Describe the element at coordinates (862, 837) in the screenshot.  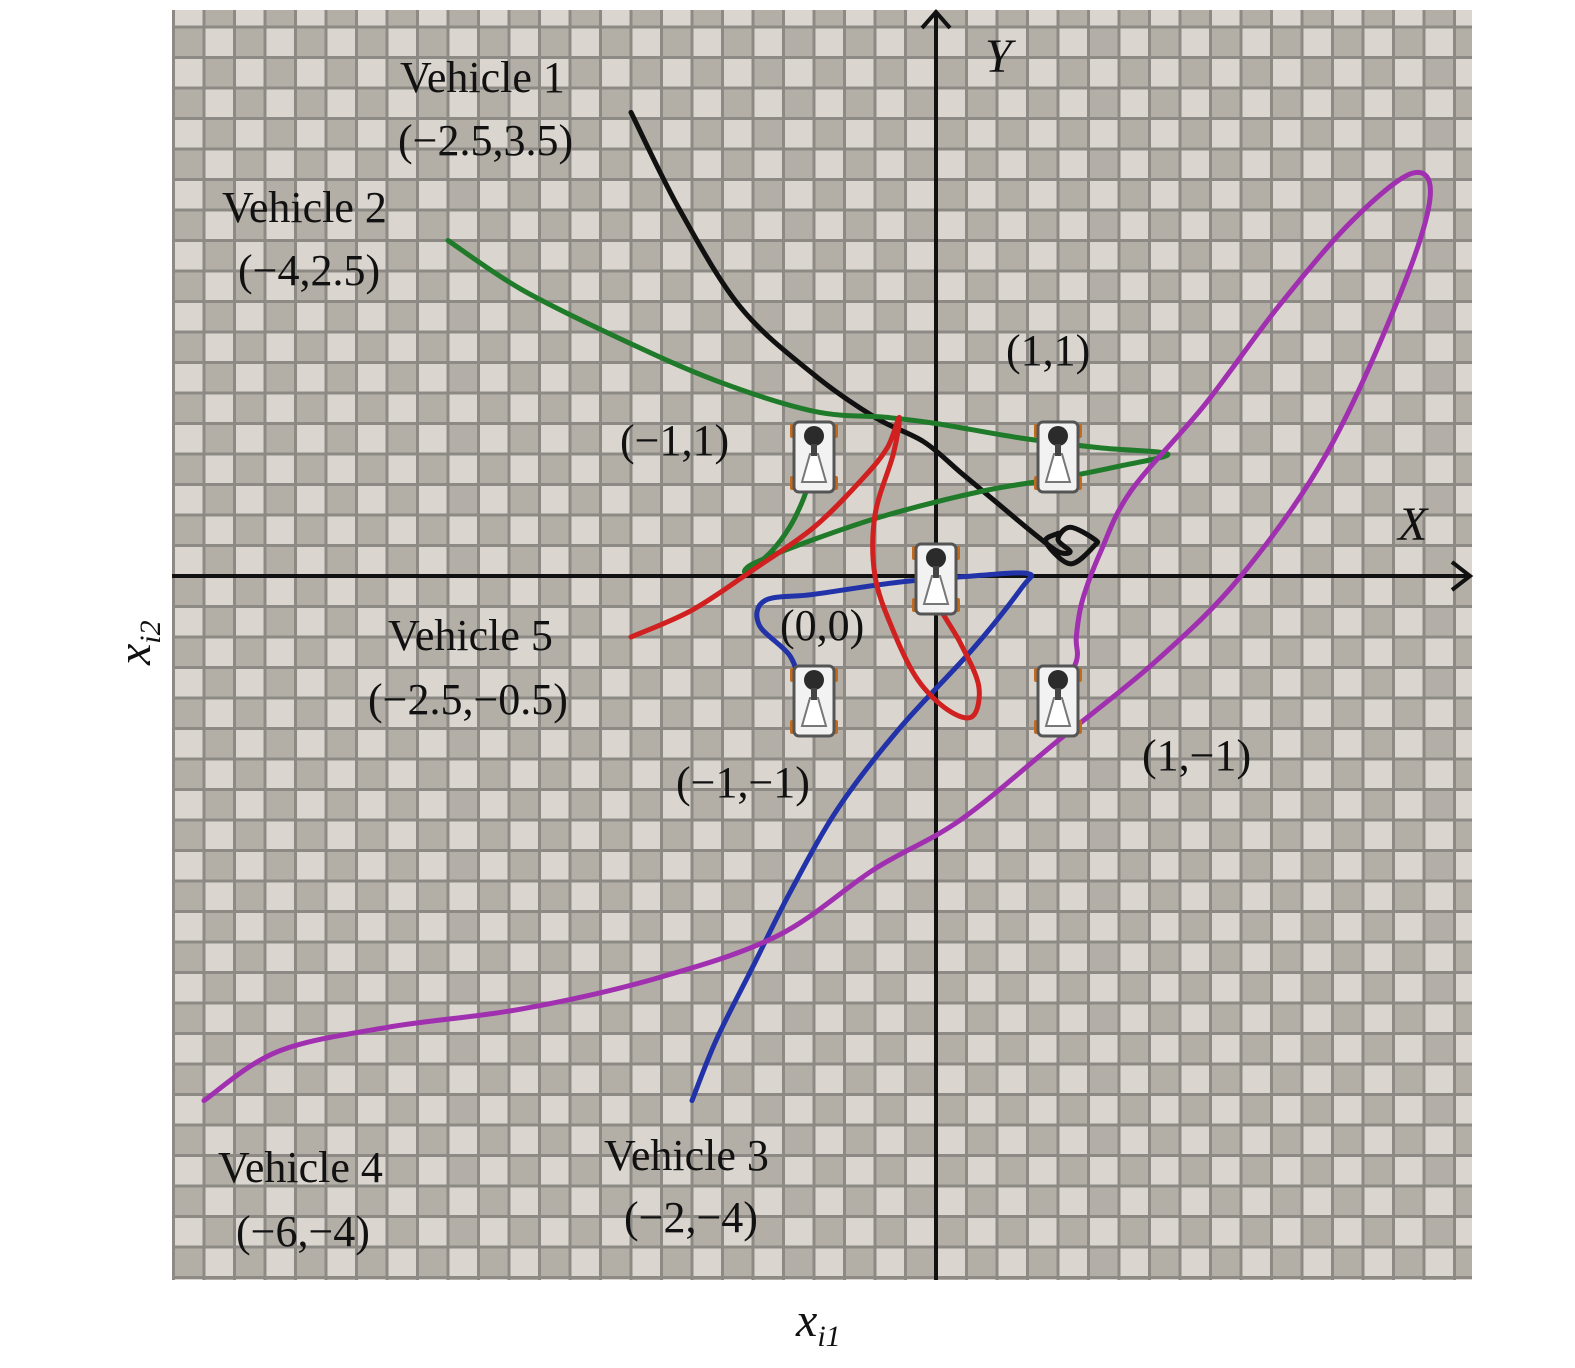
I see `vehicle-3-trajectory` at that location.